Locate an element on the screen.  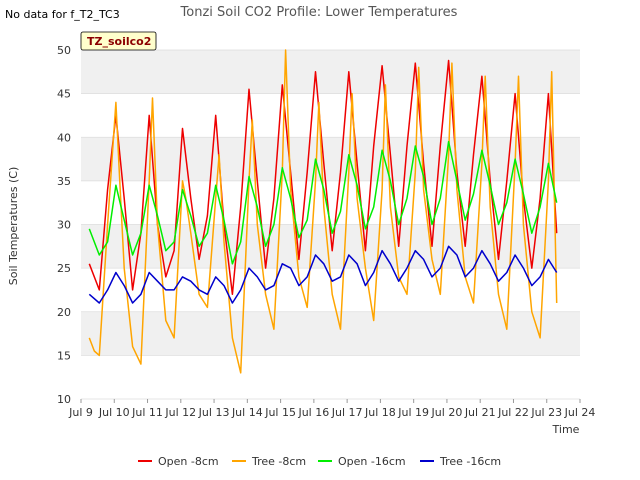
legend-label: Tree -16cm is located at coordinates (470, 461).